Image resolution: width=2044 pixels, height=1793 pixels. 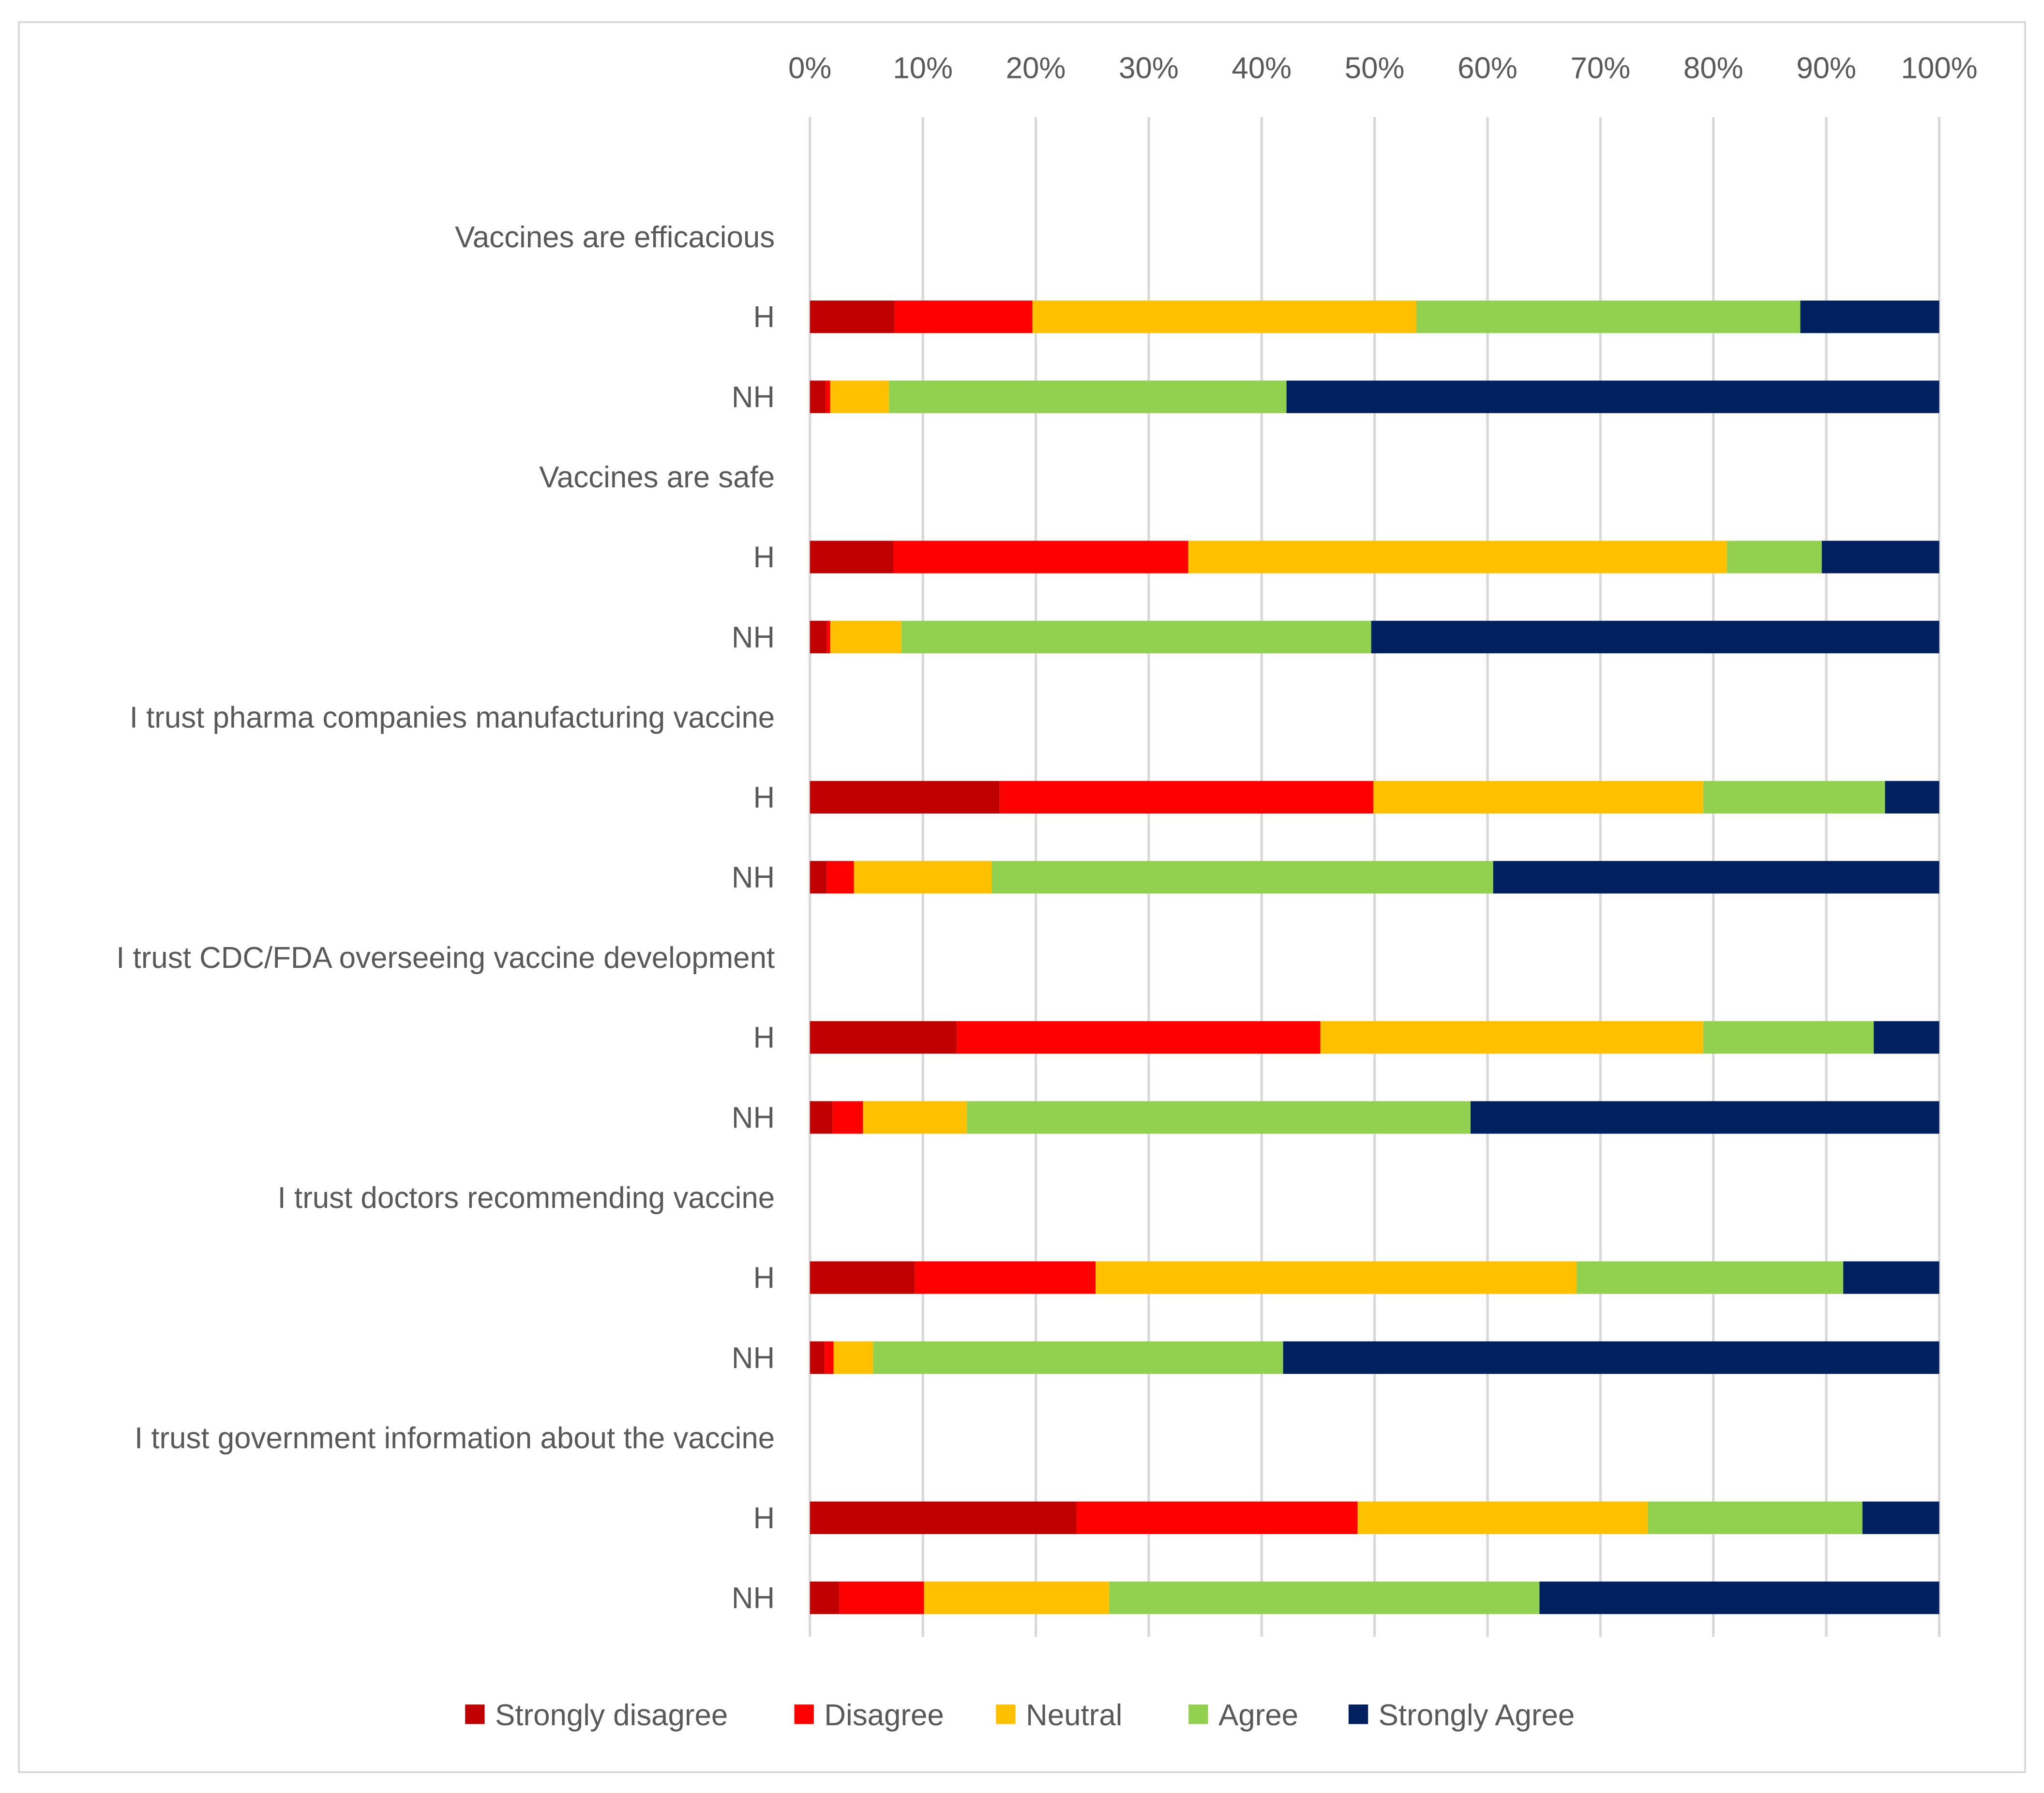 What do you see at coordinates (1262, 68) in the screenshot?
I see `x-tick-label: 40%` at bounding box center [1262, 68].